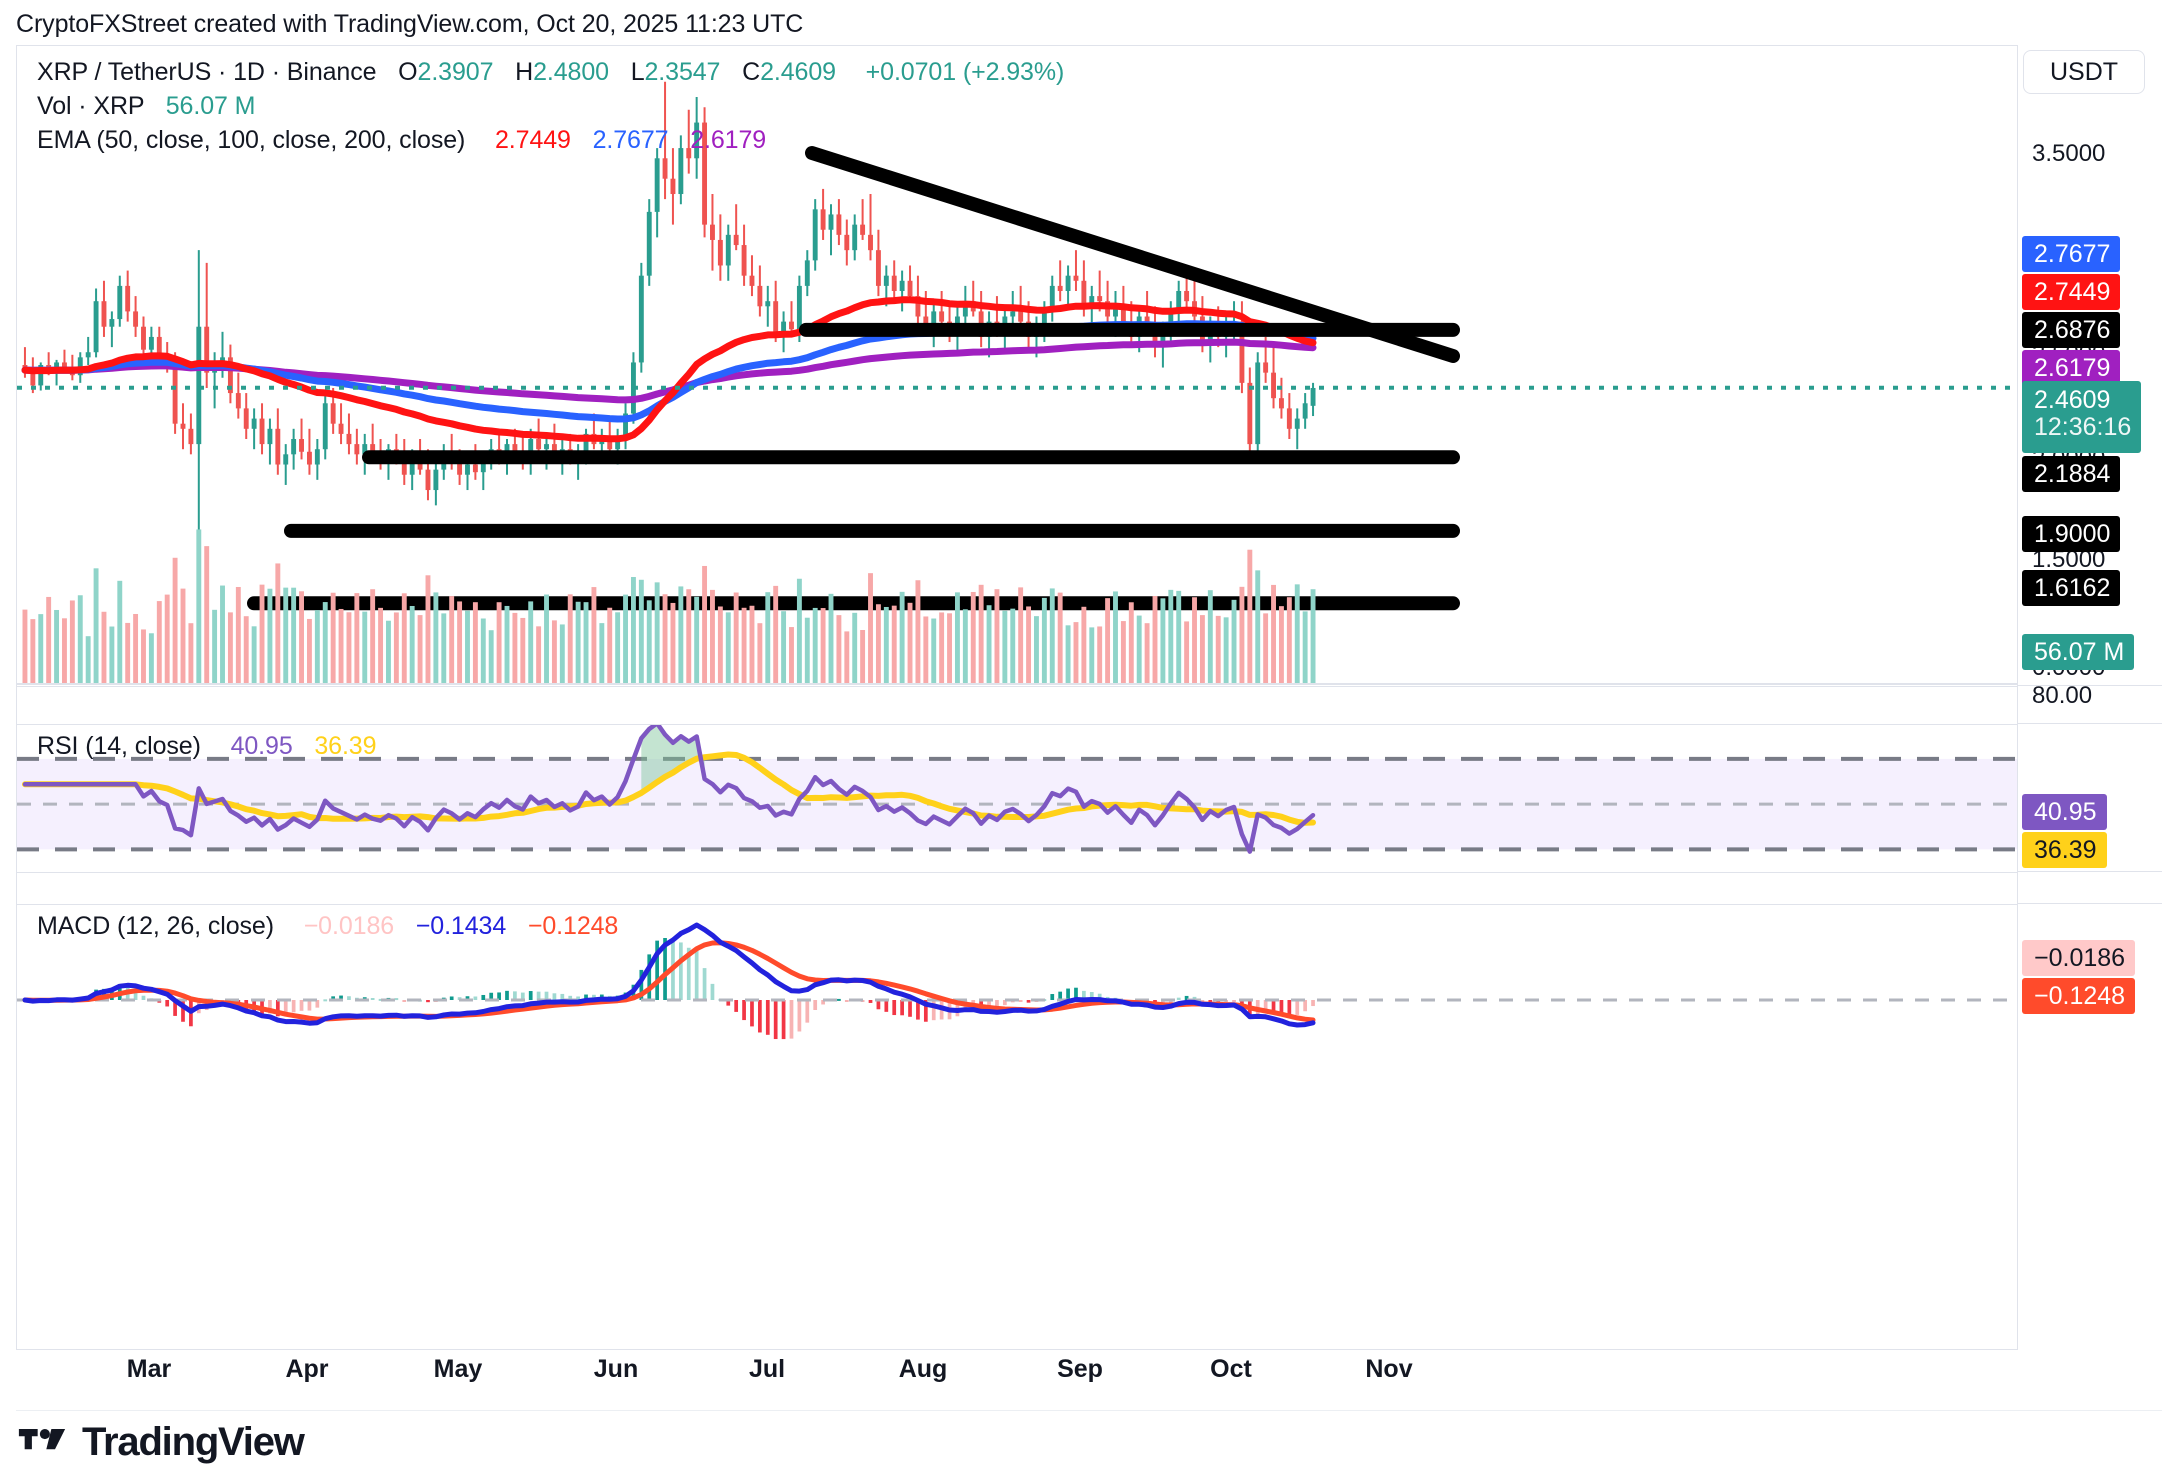 This screenshot has width=2178, height=1484. I want to click on ema50-price-label: 2.7449, so click(2071, 292).